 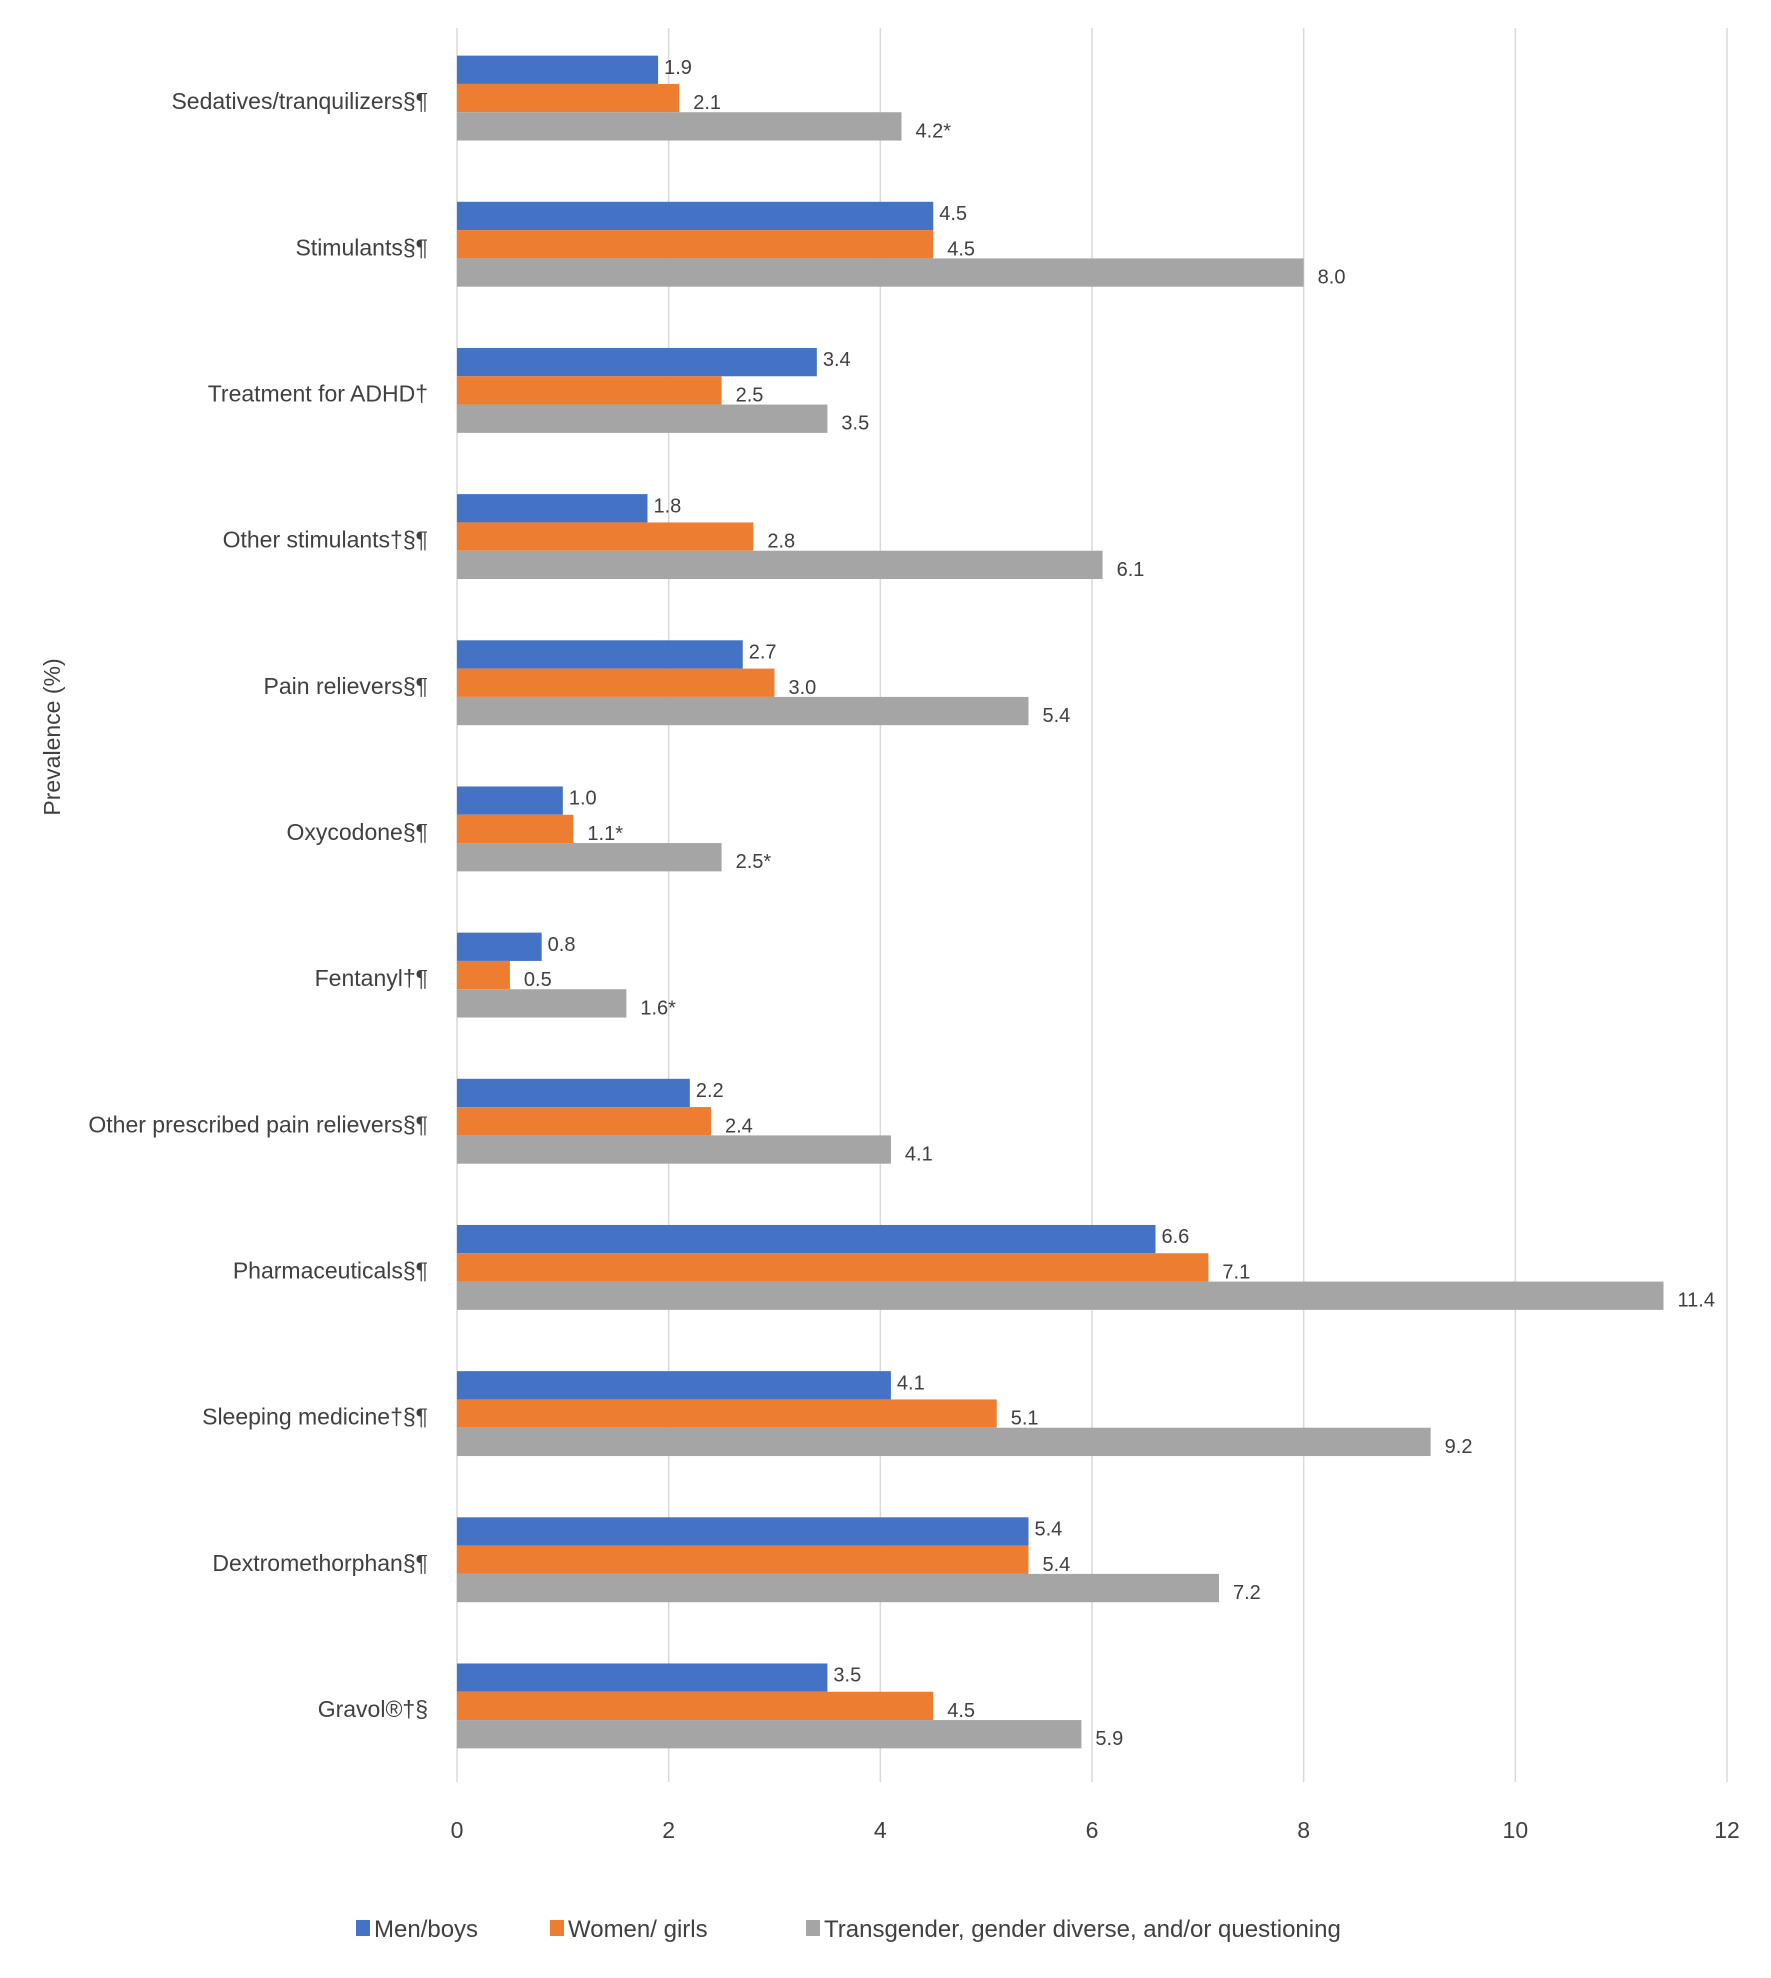 What do you see at coordinates (346, 686) in the screenshot?
I see `category-label: Pain relievers§¶` at bounding box center [346, 686].